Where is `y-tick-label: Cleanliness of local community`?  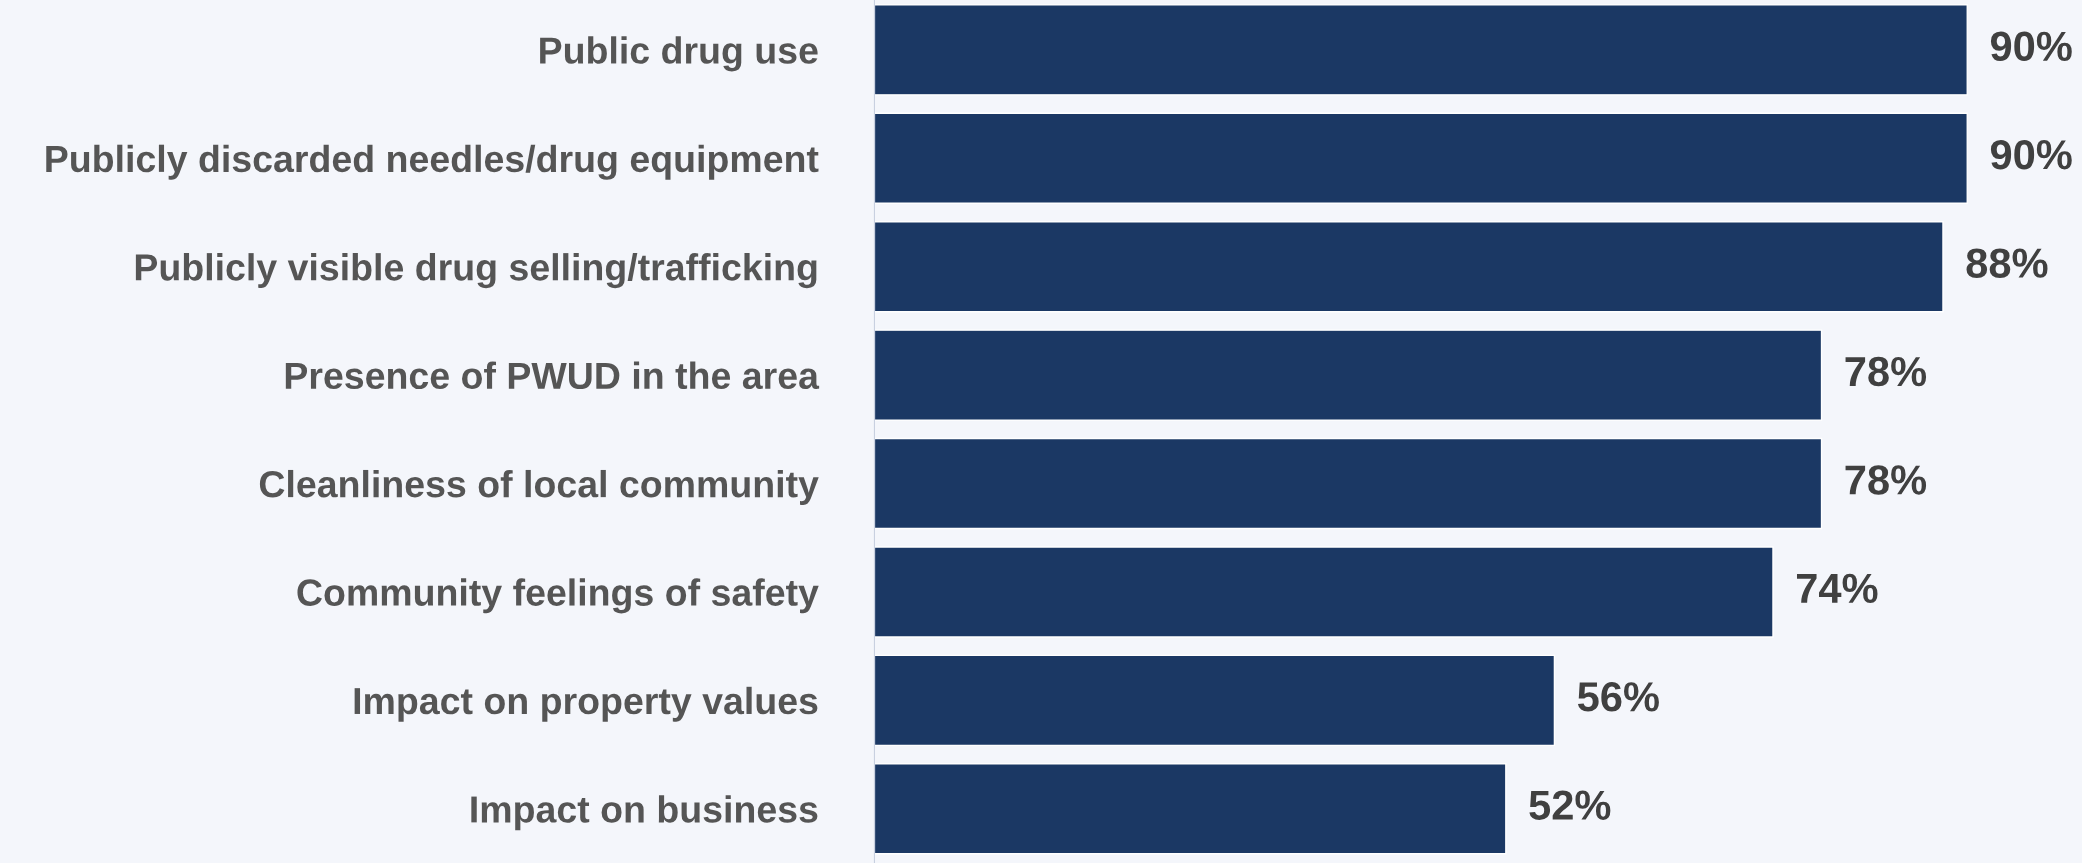 y-tick-label: Cleanliness of local community is located at coordinates (539, 487).